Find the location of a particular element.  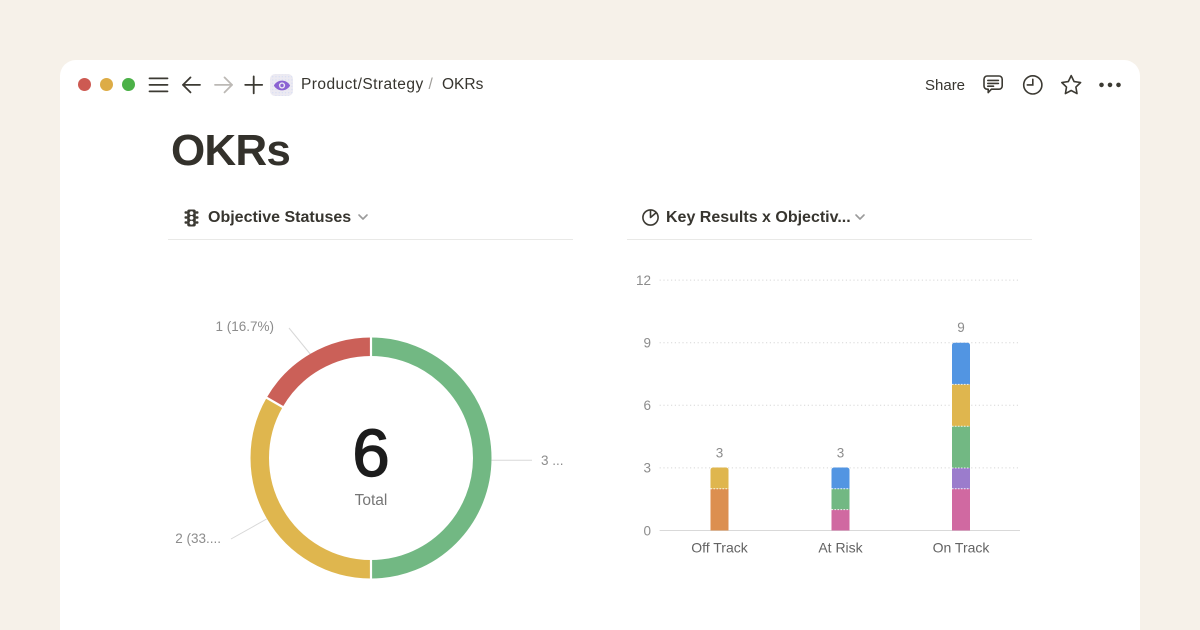

svg-text: 0 is located at coordinates (647, 530).